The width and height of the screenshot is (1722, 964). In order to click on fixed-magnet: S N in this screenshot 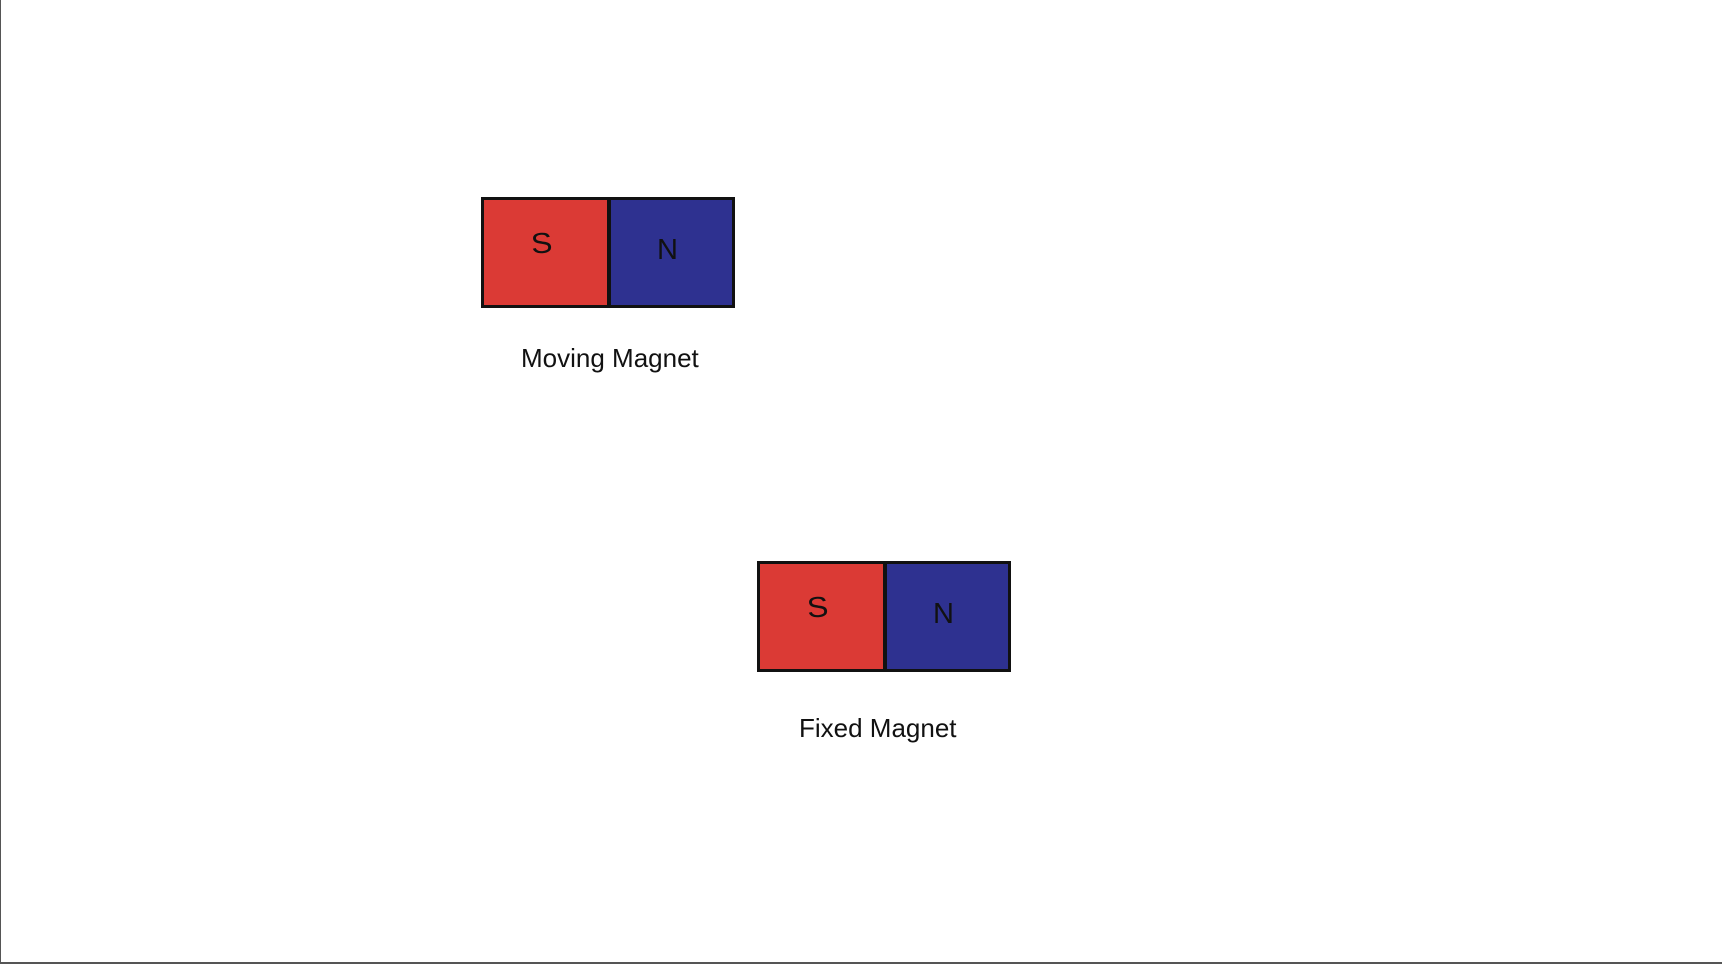, I will do `click(884, 616)`.